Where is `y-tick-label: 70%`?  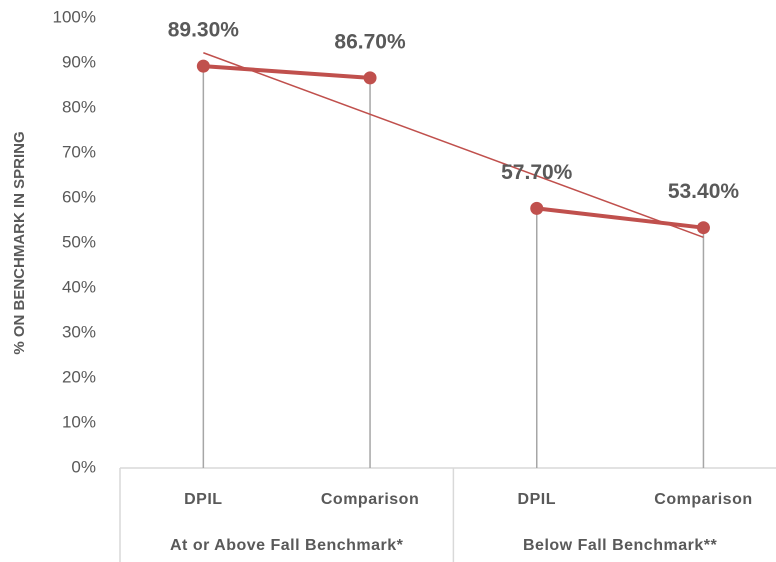 y-tick-label: 70% is located at coordinates (79, 151).